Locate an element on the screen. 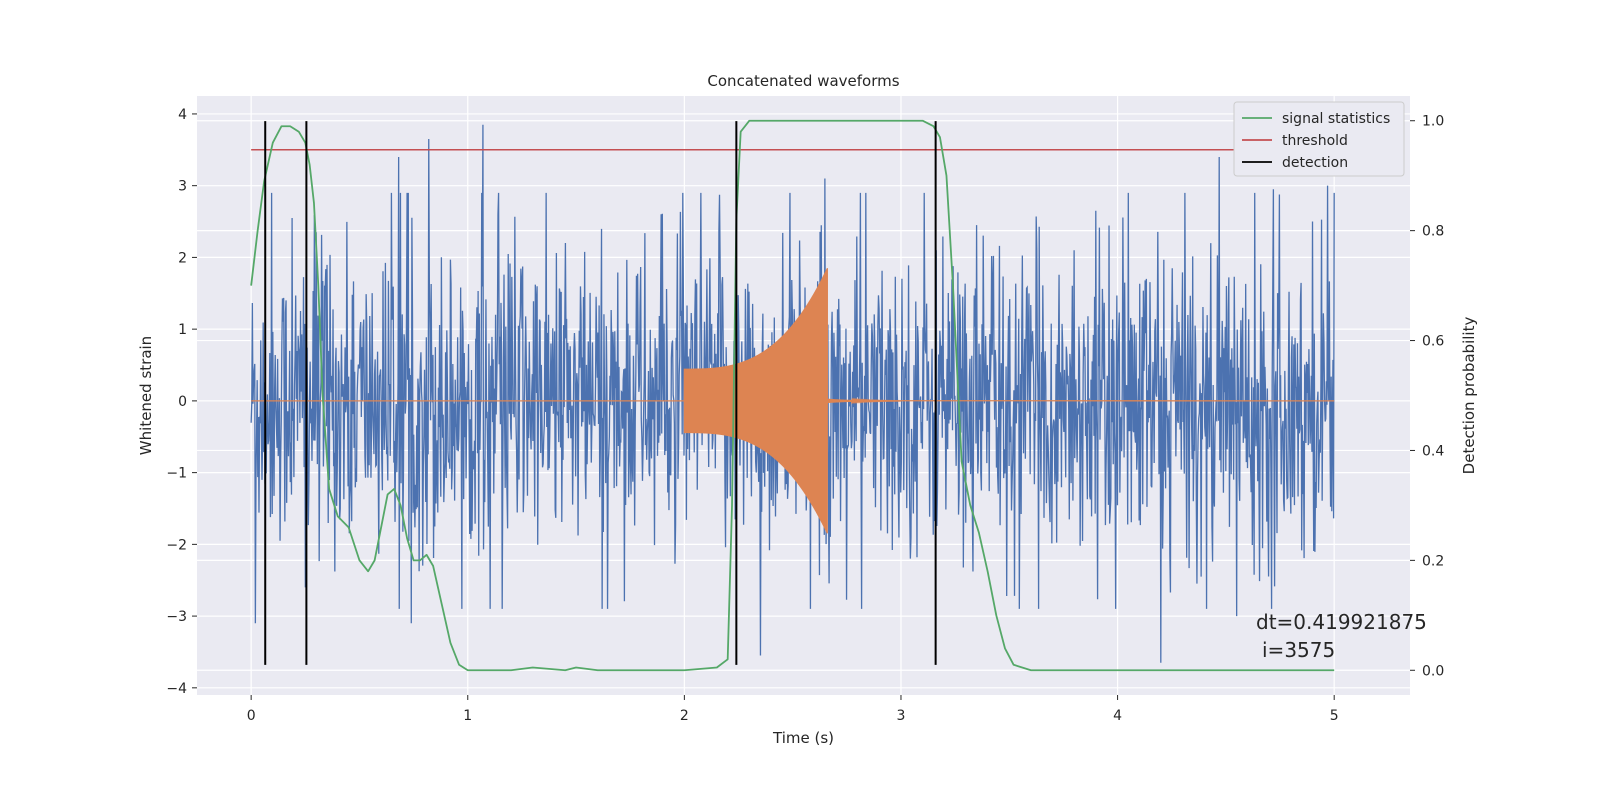  chart-title: Concatenated waveforms is located at coordinates (803, 81).